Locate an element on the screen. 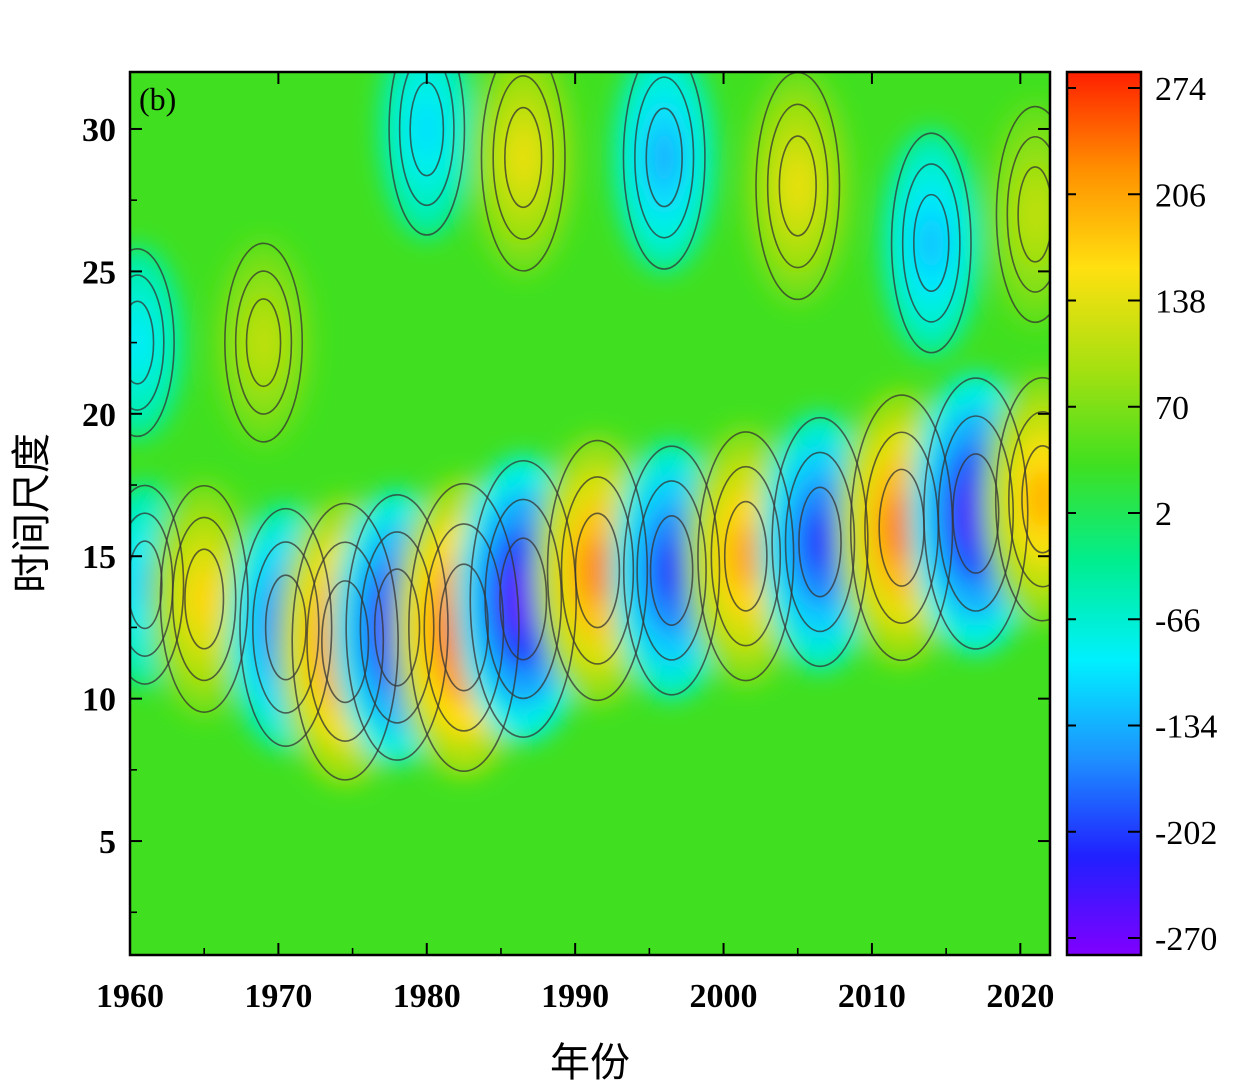 The width and height of the screenshot is (1241, 1089). colorbar-tick-label: 206 is located at coordinates (1180, 195).